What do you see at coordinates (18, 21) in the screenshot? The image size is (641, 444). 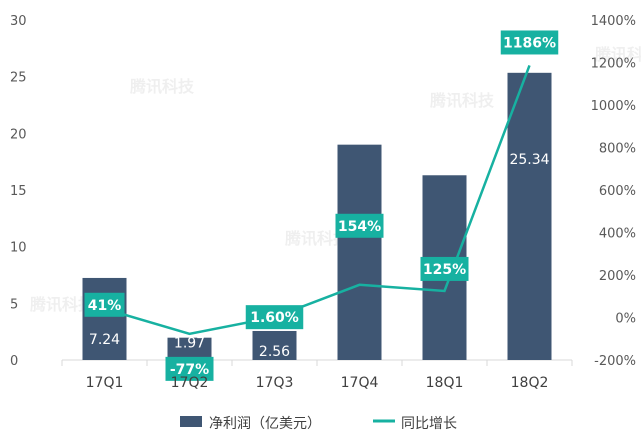 I see `left-tick-label: 30` at bounding box center [18, 21].